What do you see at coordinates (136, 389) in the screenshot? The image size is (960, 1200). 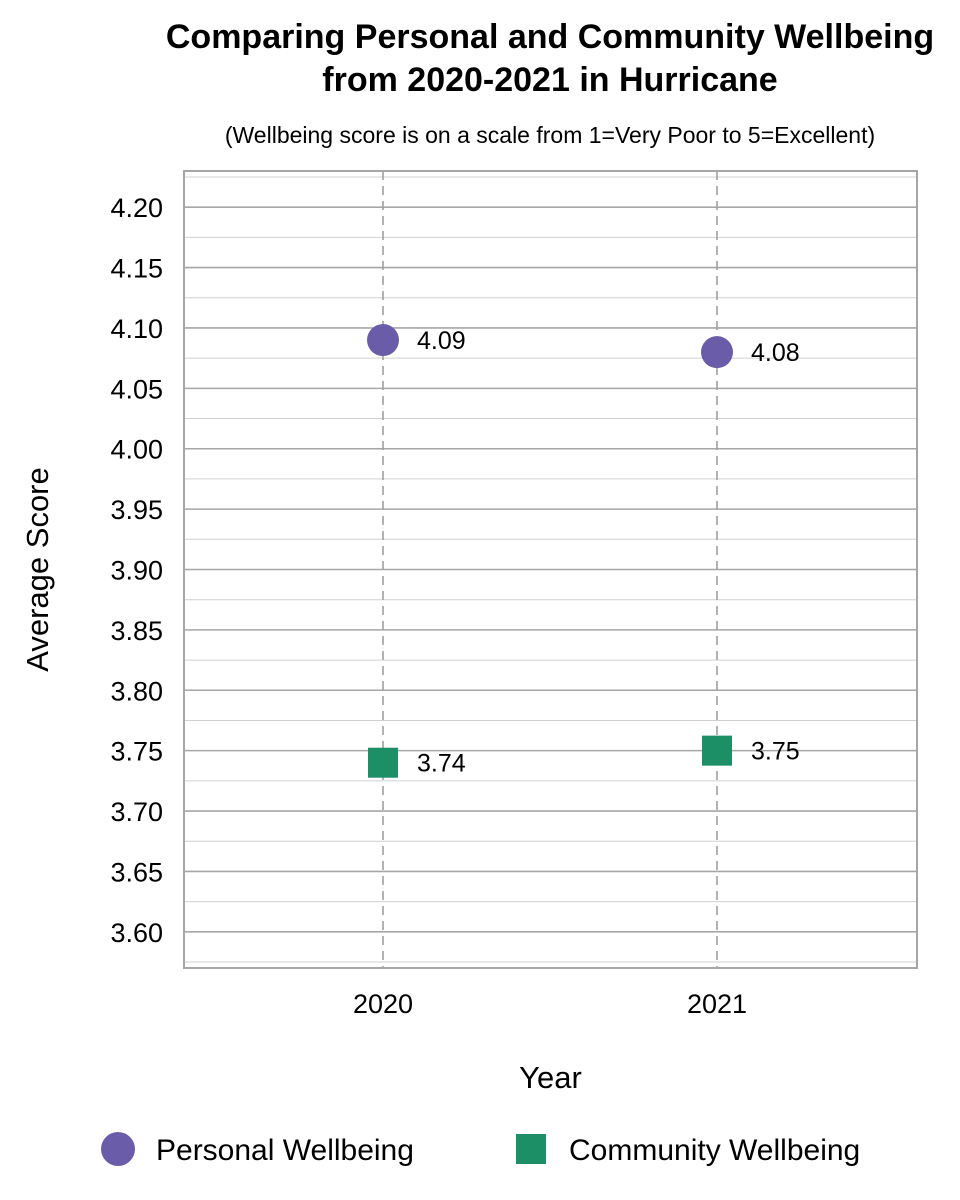 I see `y-tick-label: 4.05` at bounding box center [136, 389].